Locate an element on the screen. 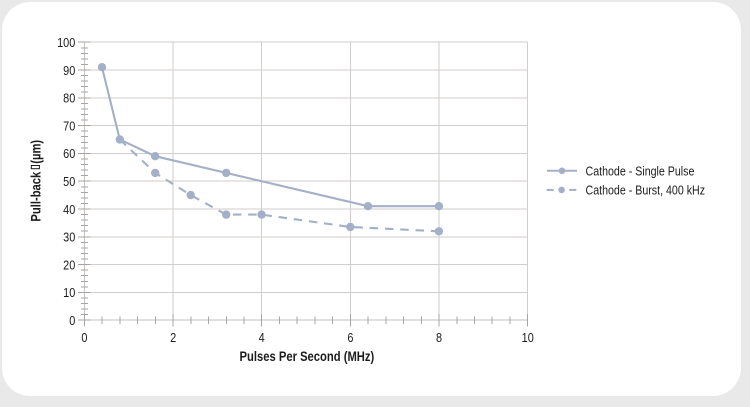 This screenshot has width=750, height=407. svg-text: (µm) is located at coordinates (35, 152).